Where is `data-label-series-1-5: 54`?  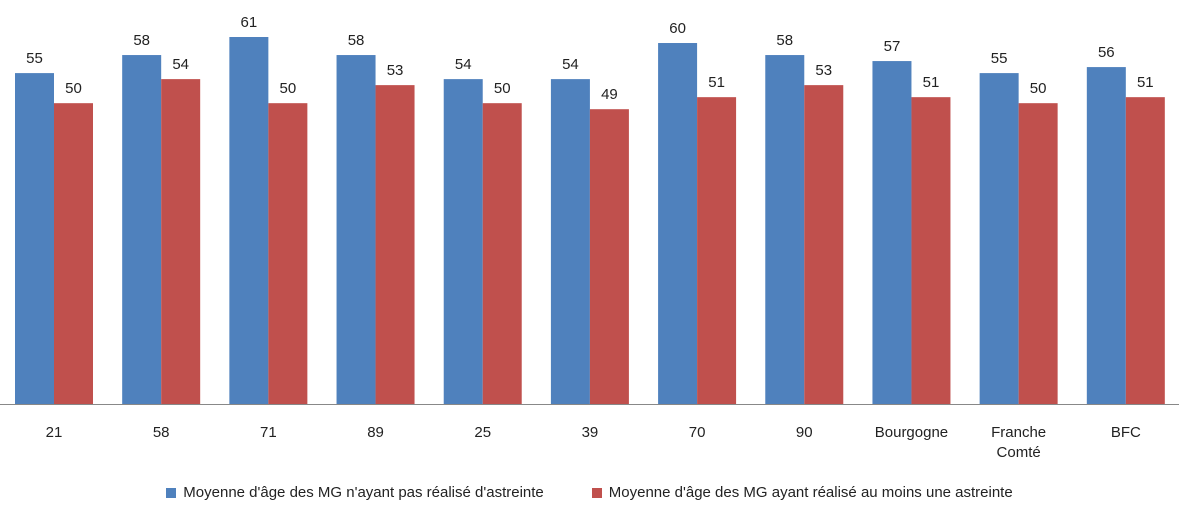 data-label-series-1-5: 54 is located at coordinates (570, 64).